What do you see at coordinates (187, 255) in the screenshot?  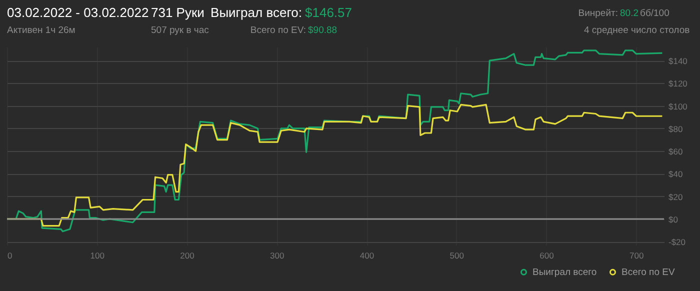 I see `x-tick-label: 200` at bounding box center [187, 255].